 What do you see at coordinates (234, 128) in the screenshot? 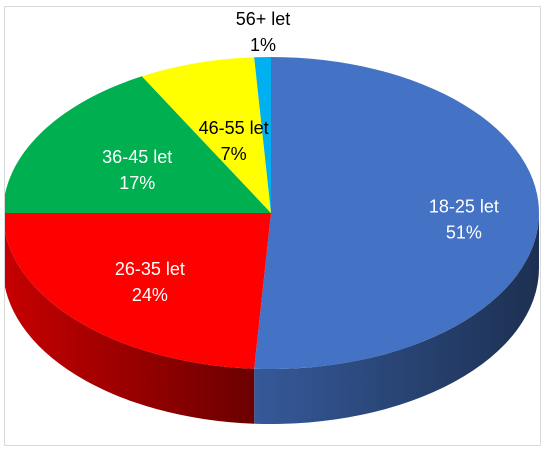
I see `slice-category-label: 46-55 let` at bounding box center [234, 128].